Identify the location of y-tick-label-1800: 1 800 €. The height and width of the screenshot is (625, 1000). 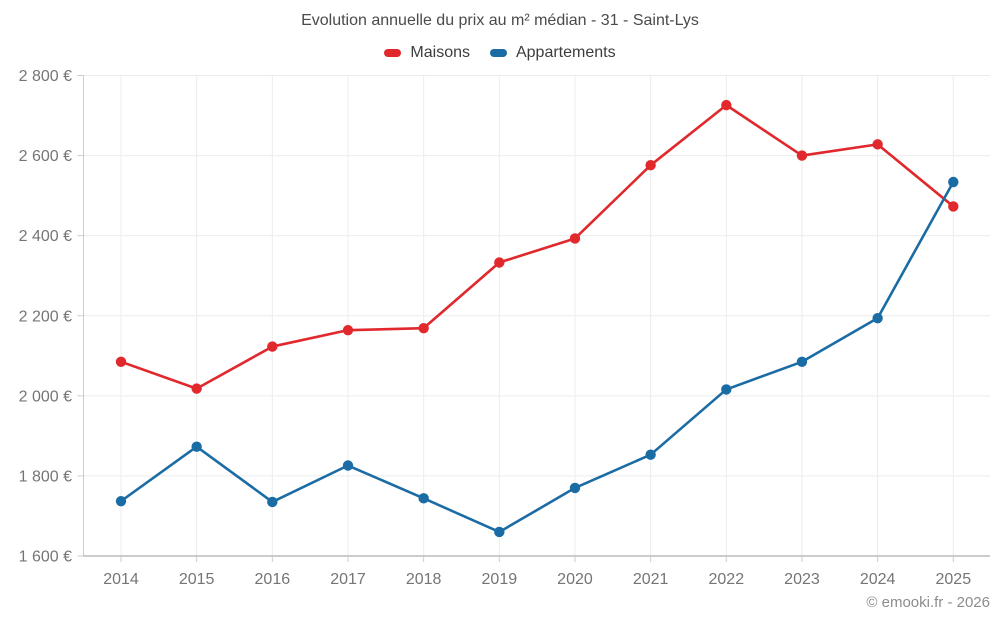
(45, 476).